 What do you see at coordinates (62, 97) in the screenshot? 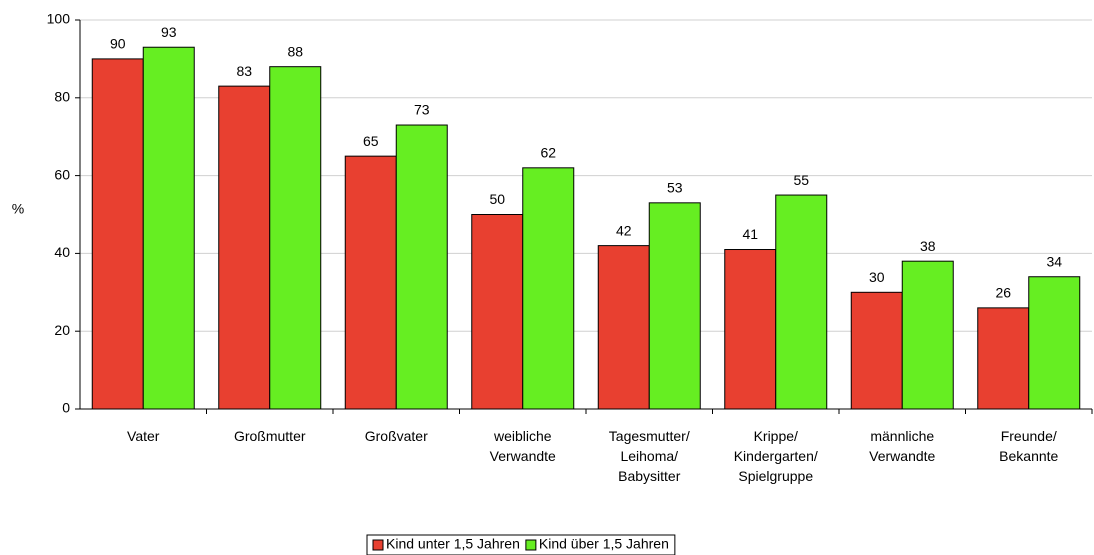
I see `y-tick-label: 80` at bounding box center [62, 97].